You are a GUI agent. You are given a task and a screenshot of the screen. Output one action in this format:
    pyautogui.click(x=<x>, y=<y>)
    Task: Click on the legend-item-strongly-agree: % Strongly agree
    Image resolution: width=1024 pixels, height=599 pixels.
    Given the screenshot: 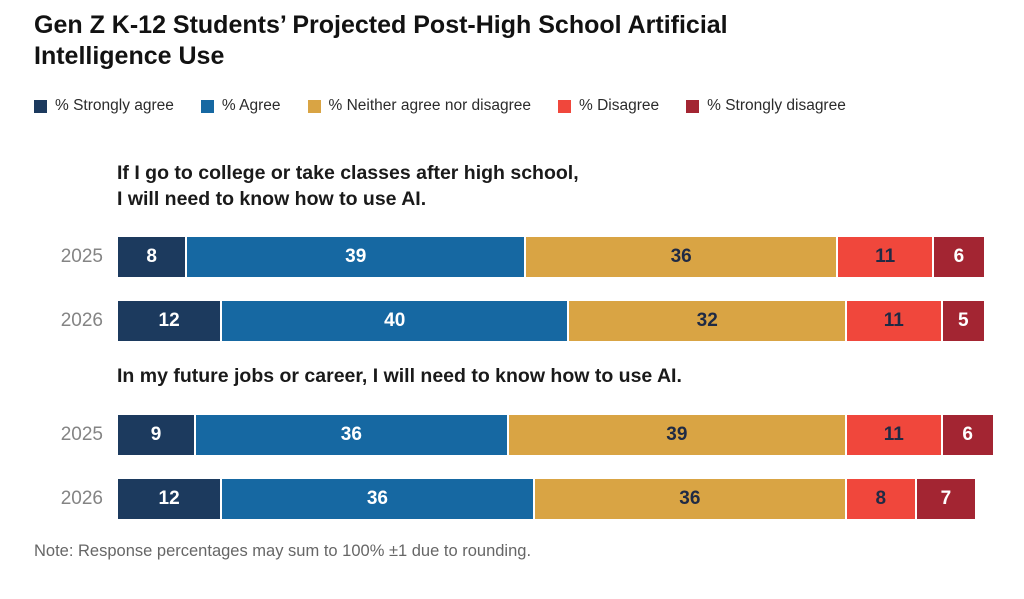 What is the action you would take?
    pyautogui.click(x=104, y=106)
    